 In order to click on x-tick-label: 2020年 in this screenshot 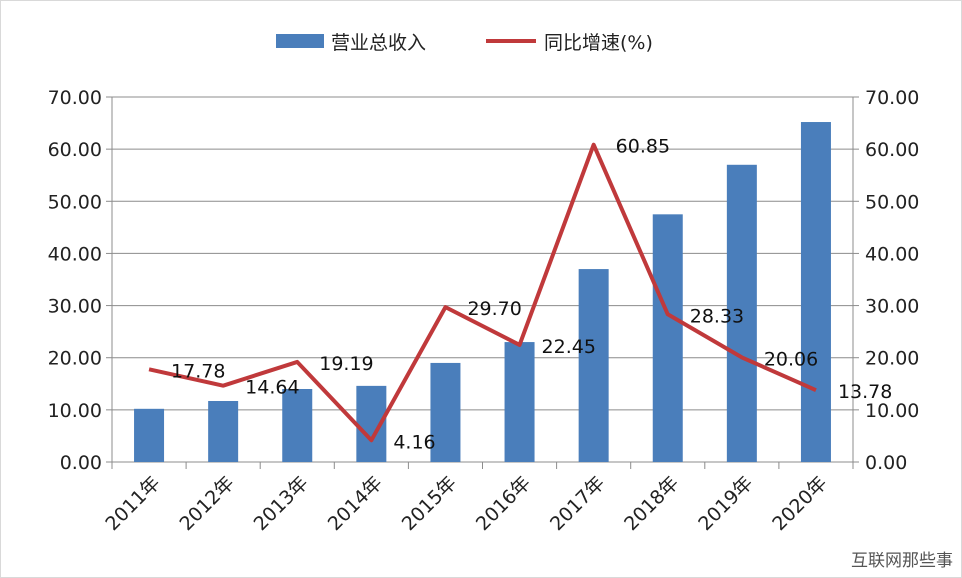, I will do `click(799, 503)`.